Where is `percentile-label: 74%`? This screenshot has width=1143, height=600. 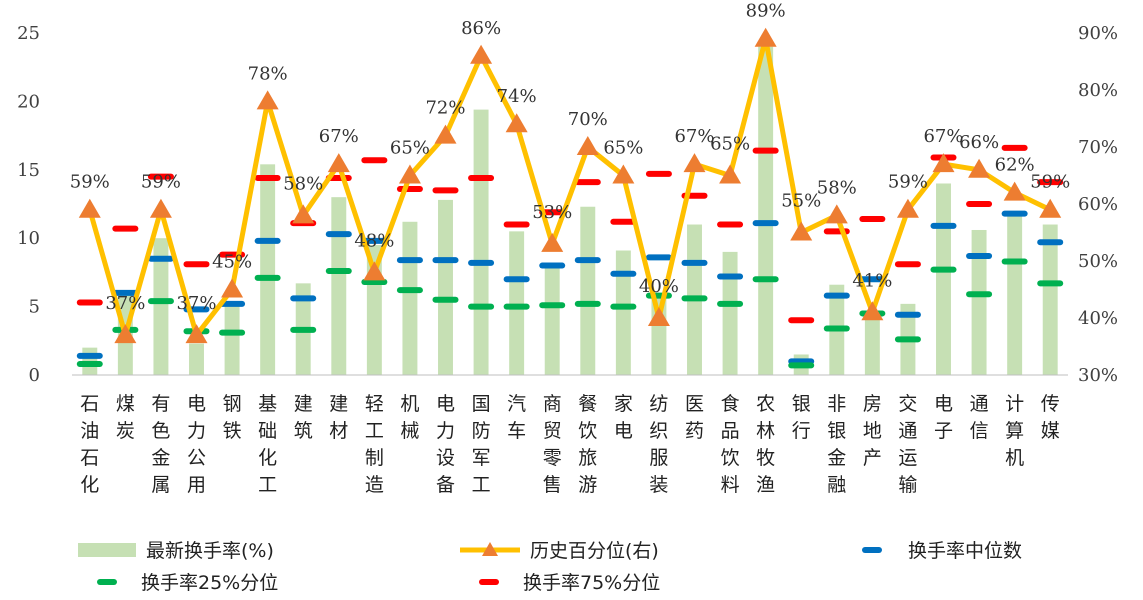
percentile-label: 74% is located at coordinates (517, 96).